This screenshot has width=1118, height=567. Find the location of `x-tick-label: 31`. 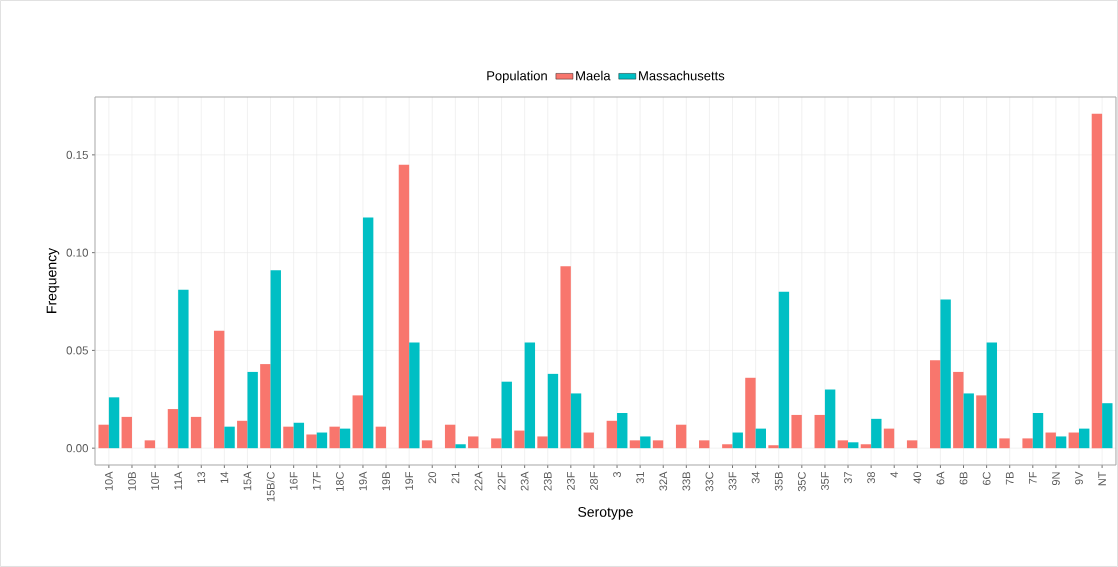

x-tick-label: 31 is located at coordinates (640, 478).